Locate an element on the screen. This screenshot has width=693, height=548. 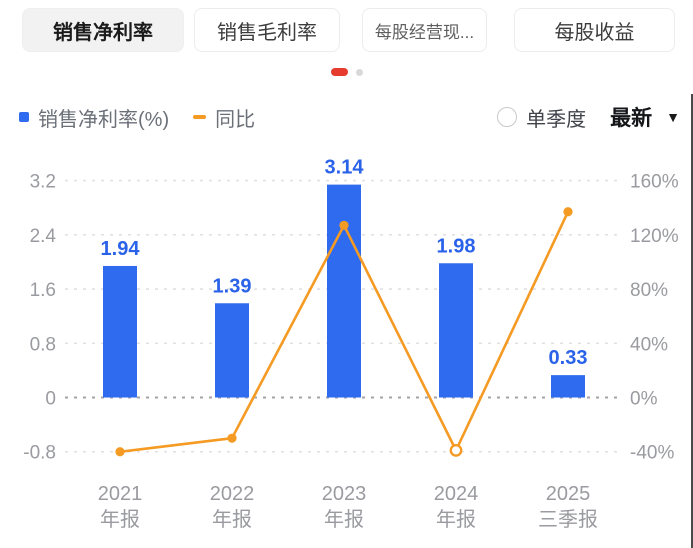
carousel-dot-active is located at coordinates (339, 72).